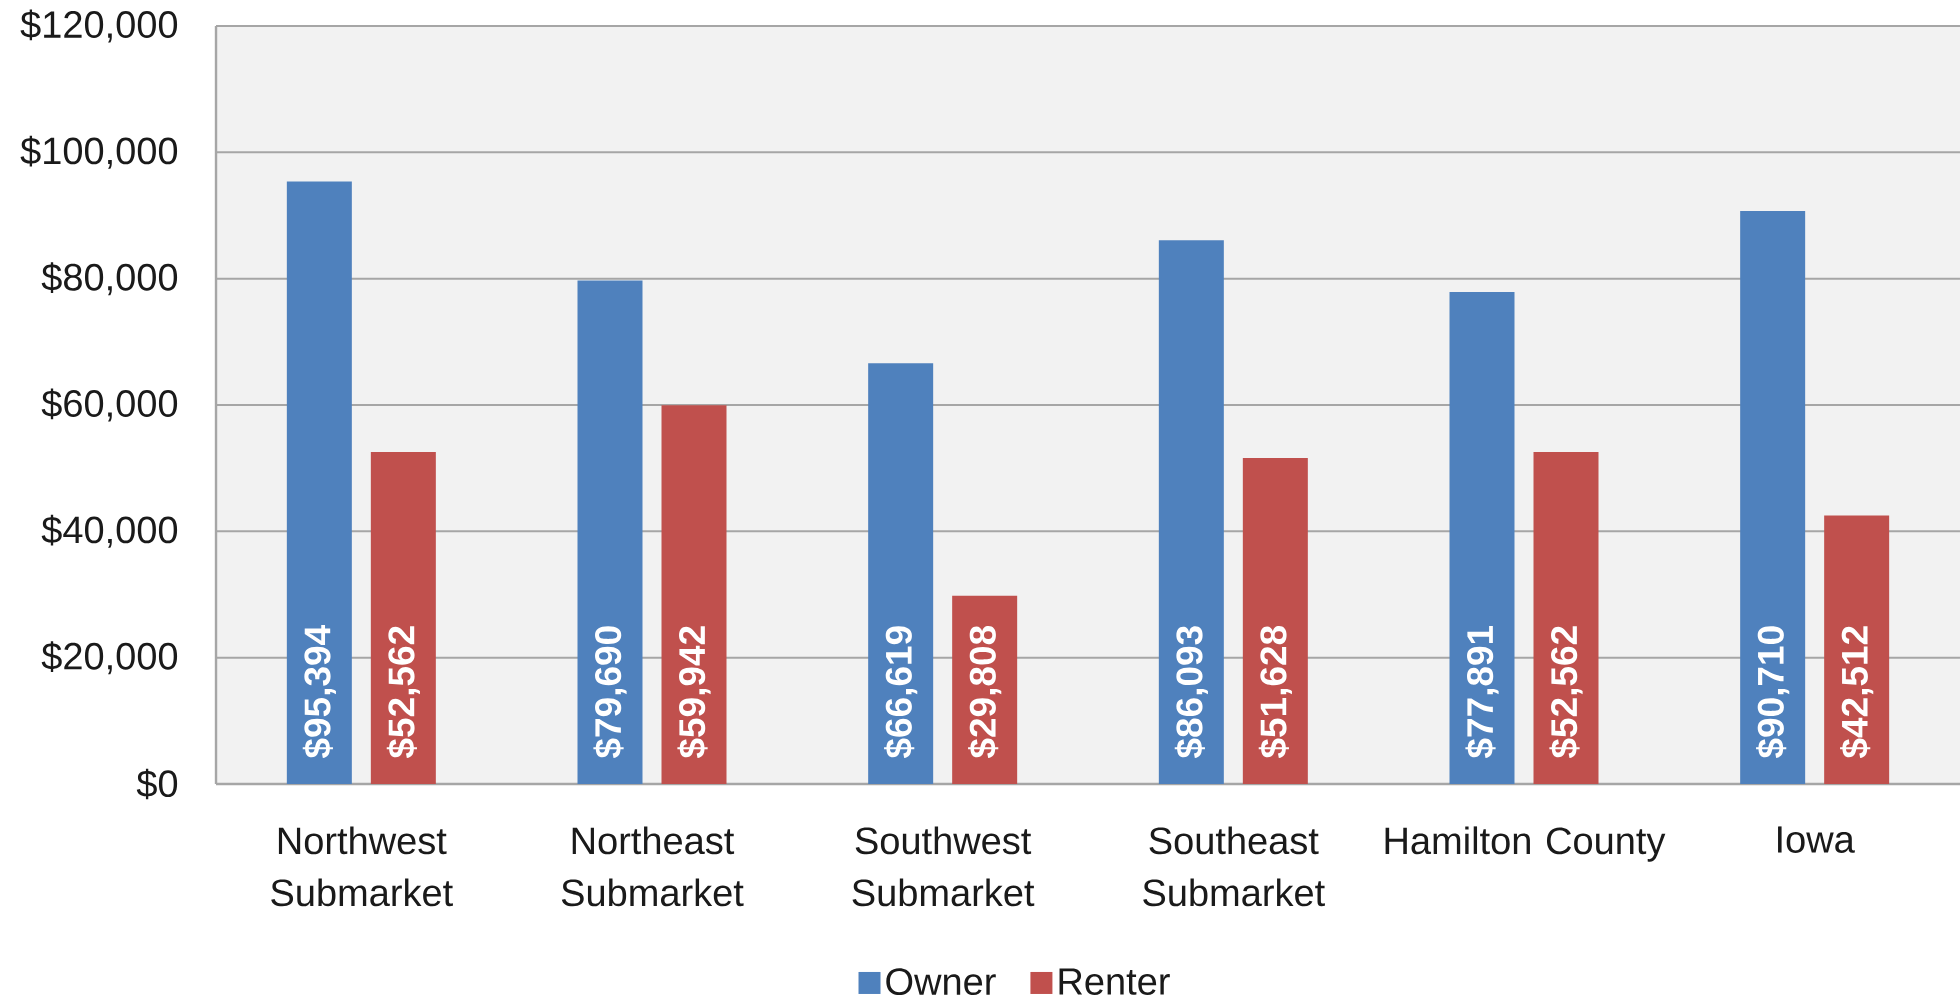 The height and width of the screenshot is (1001, 1960). I want to click on data-label: $66,619, so click(901, 692).